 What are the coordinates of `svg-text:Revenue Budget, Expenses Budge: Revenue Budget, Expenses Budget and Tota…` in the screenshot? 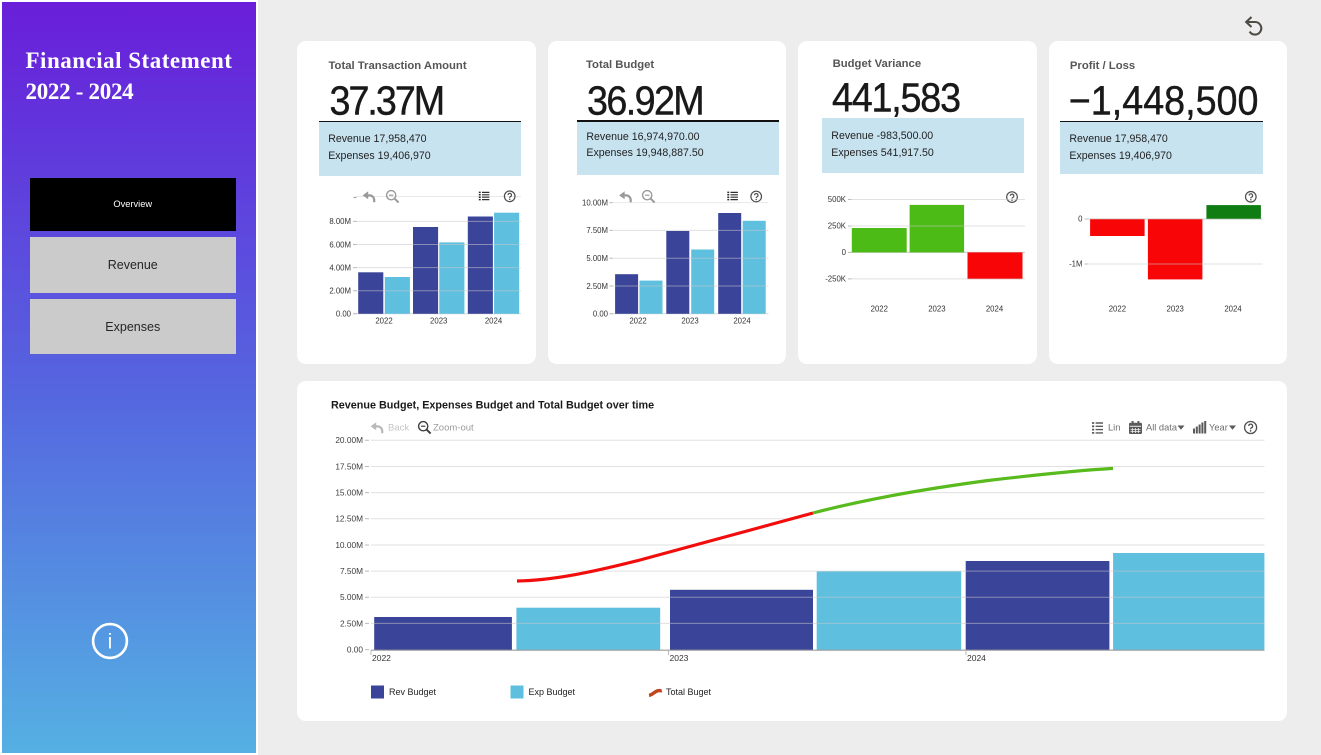 It's located at (492, 406).